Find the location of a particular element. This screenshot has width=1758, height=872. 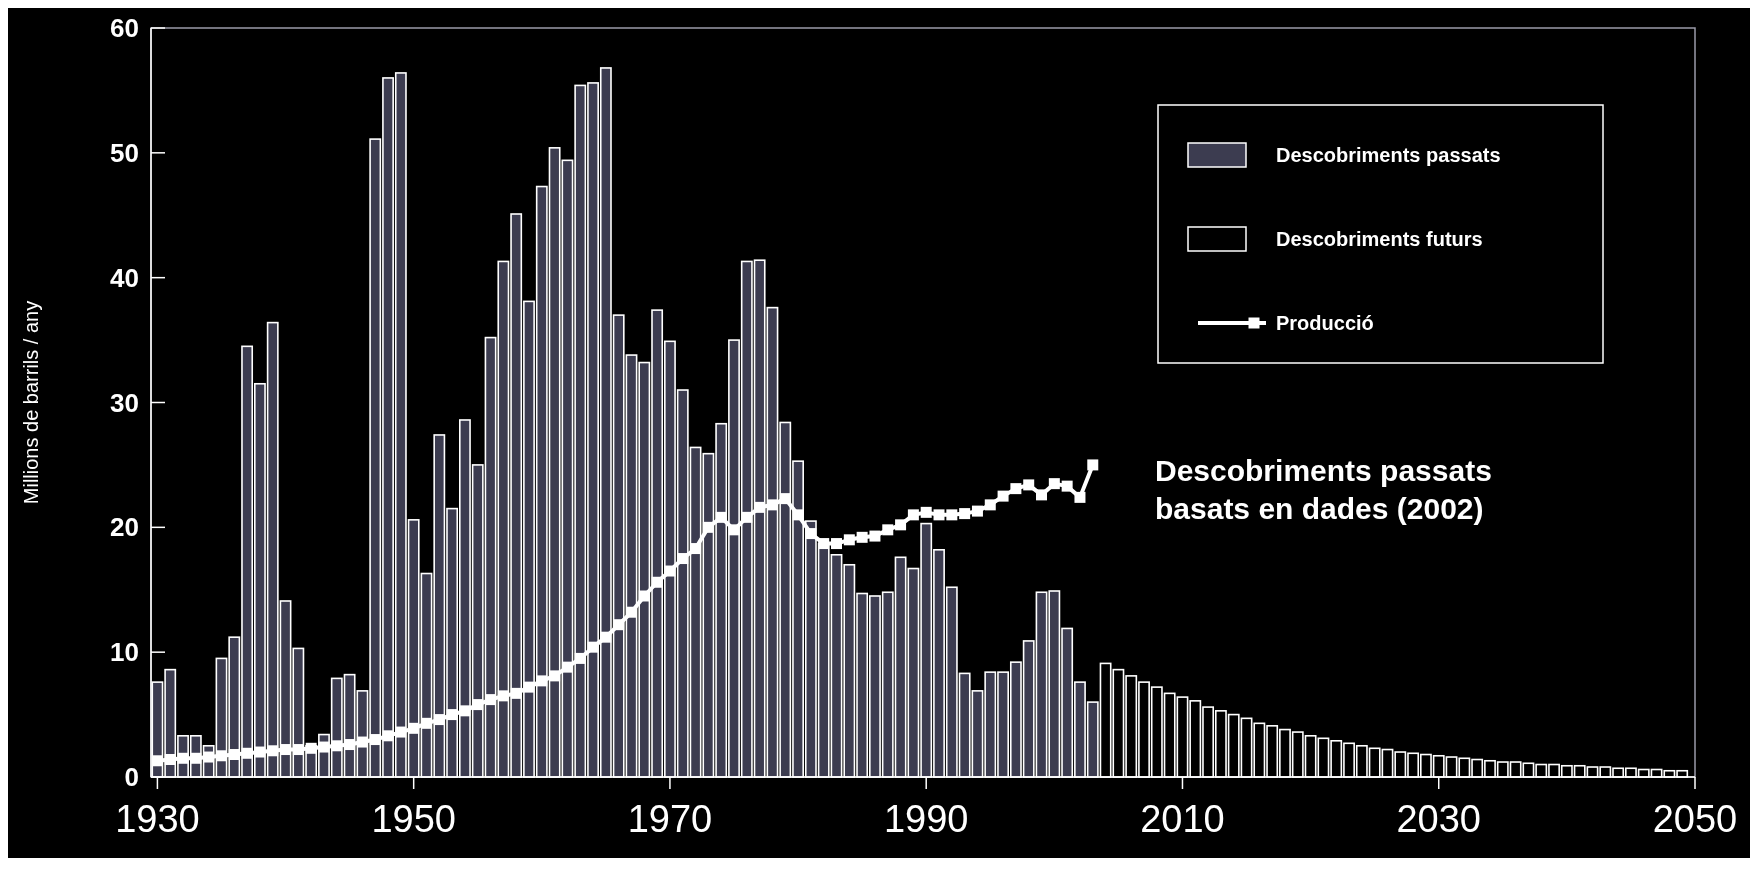

x-tick-label: 2030 is located at coordinates (1439, 819).